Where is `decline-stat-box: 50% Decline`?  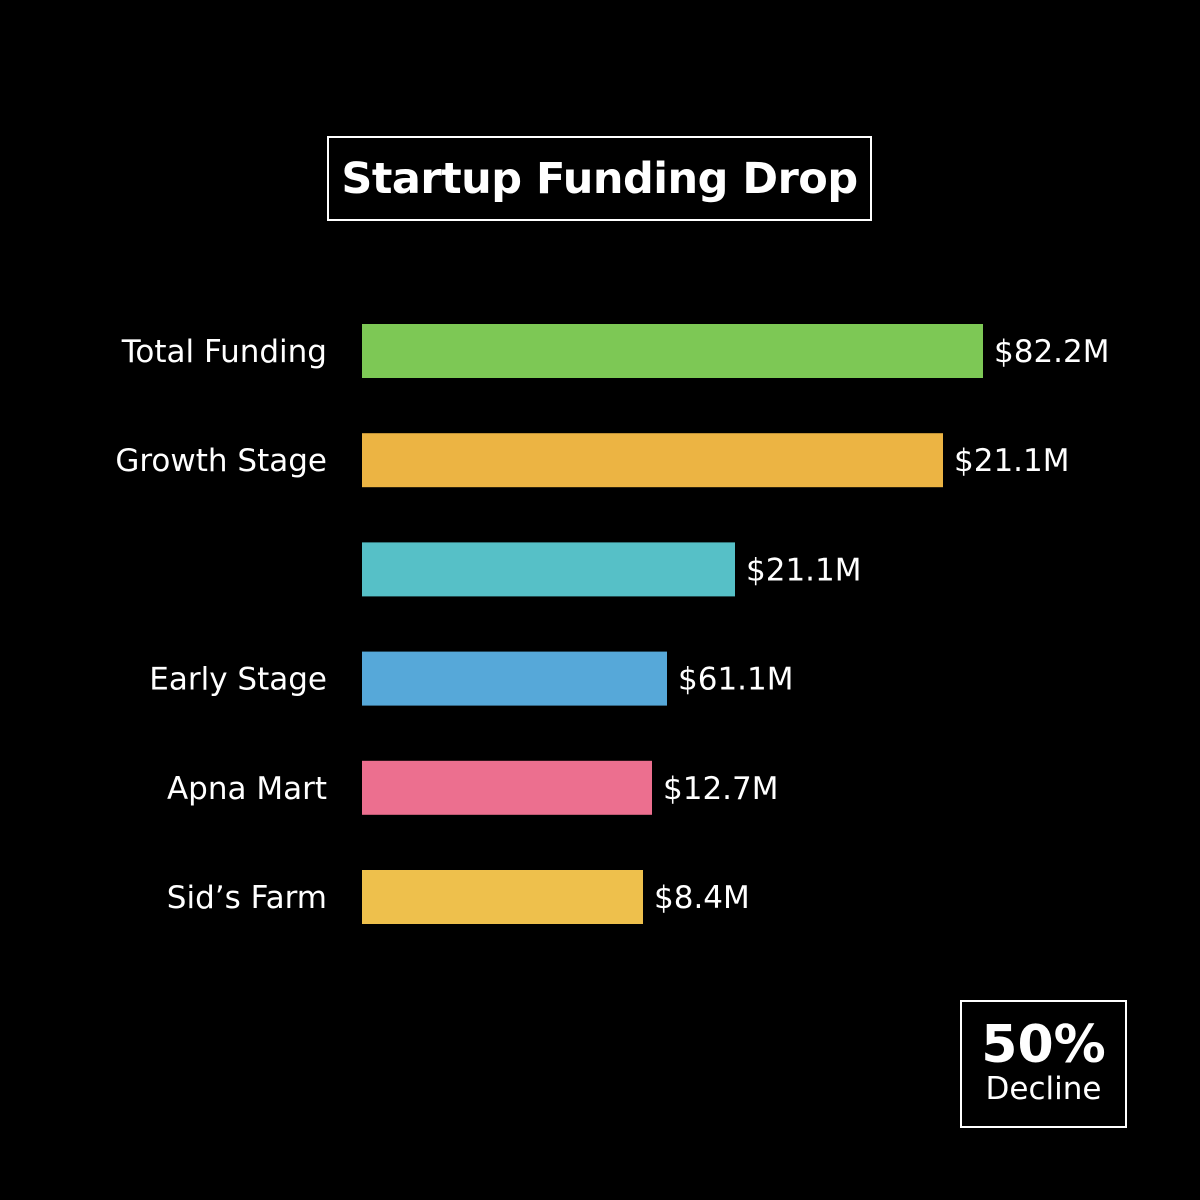
decline-stat-box: 50% Decline is located at coordinates (1043, 1064).